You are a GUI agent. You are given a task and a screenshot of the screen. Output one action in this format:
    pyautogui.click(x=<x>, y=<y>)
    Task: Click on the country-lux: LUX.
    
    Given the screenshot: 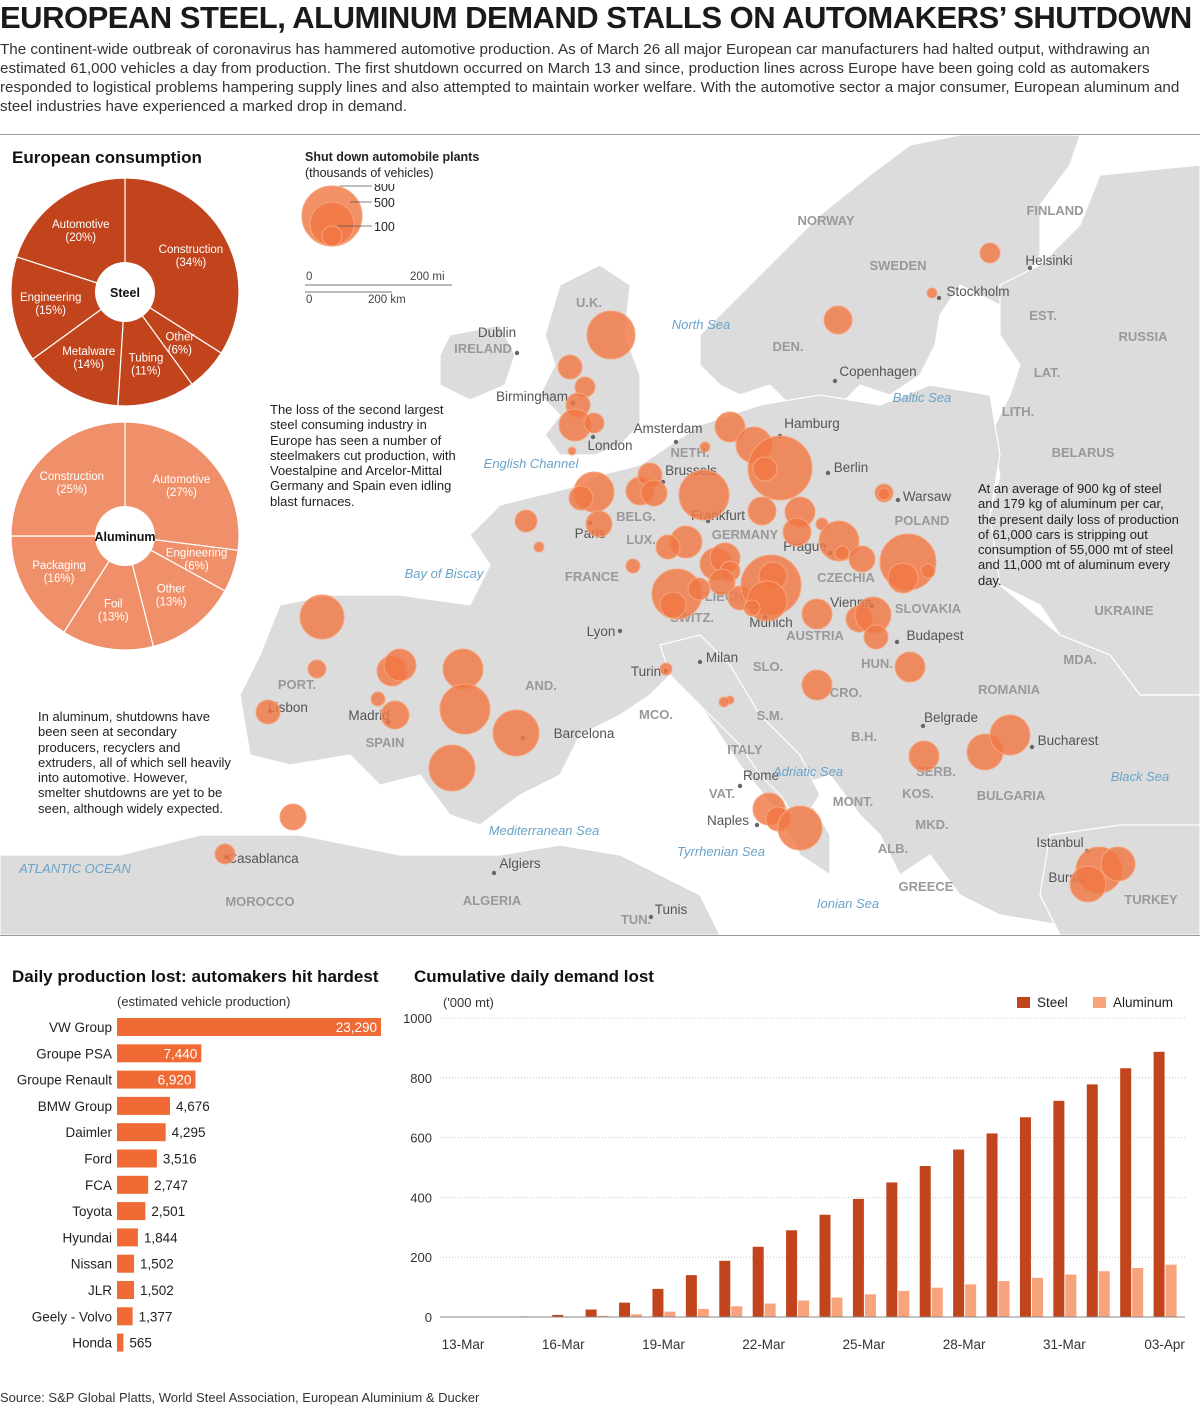 What is the action you would take?
    pyautogui.click(x=641, y=539)
    